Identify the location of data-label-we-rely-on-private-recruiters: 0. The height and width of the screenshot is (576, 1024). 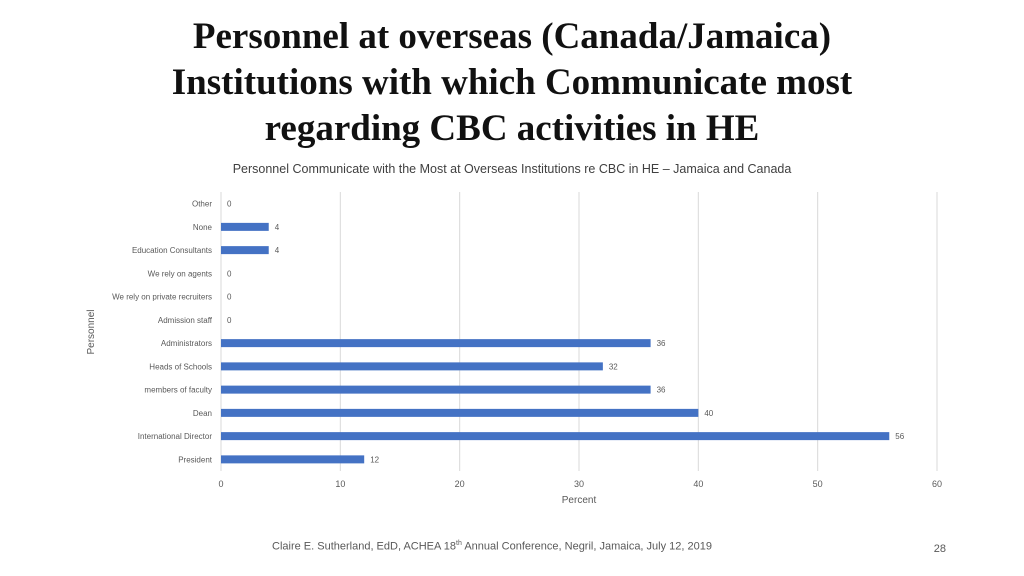
(229, 297).